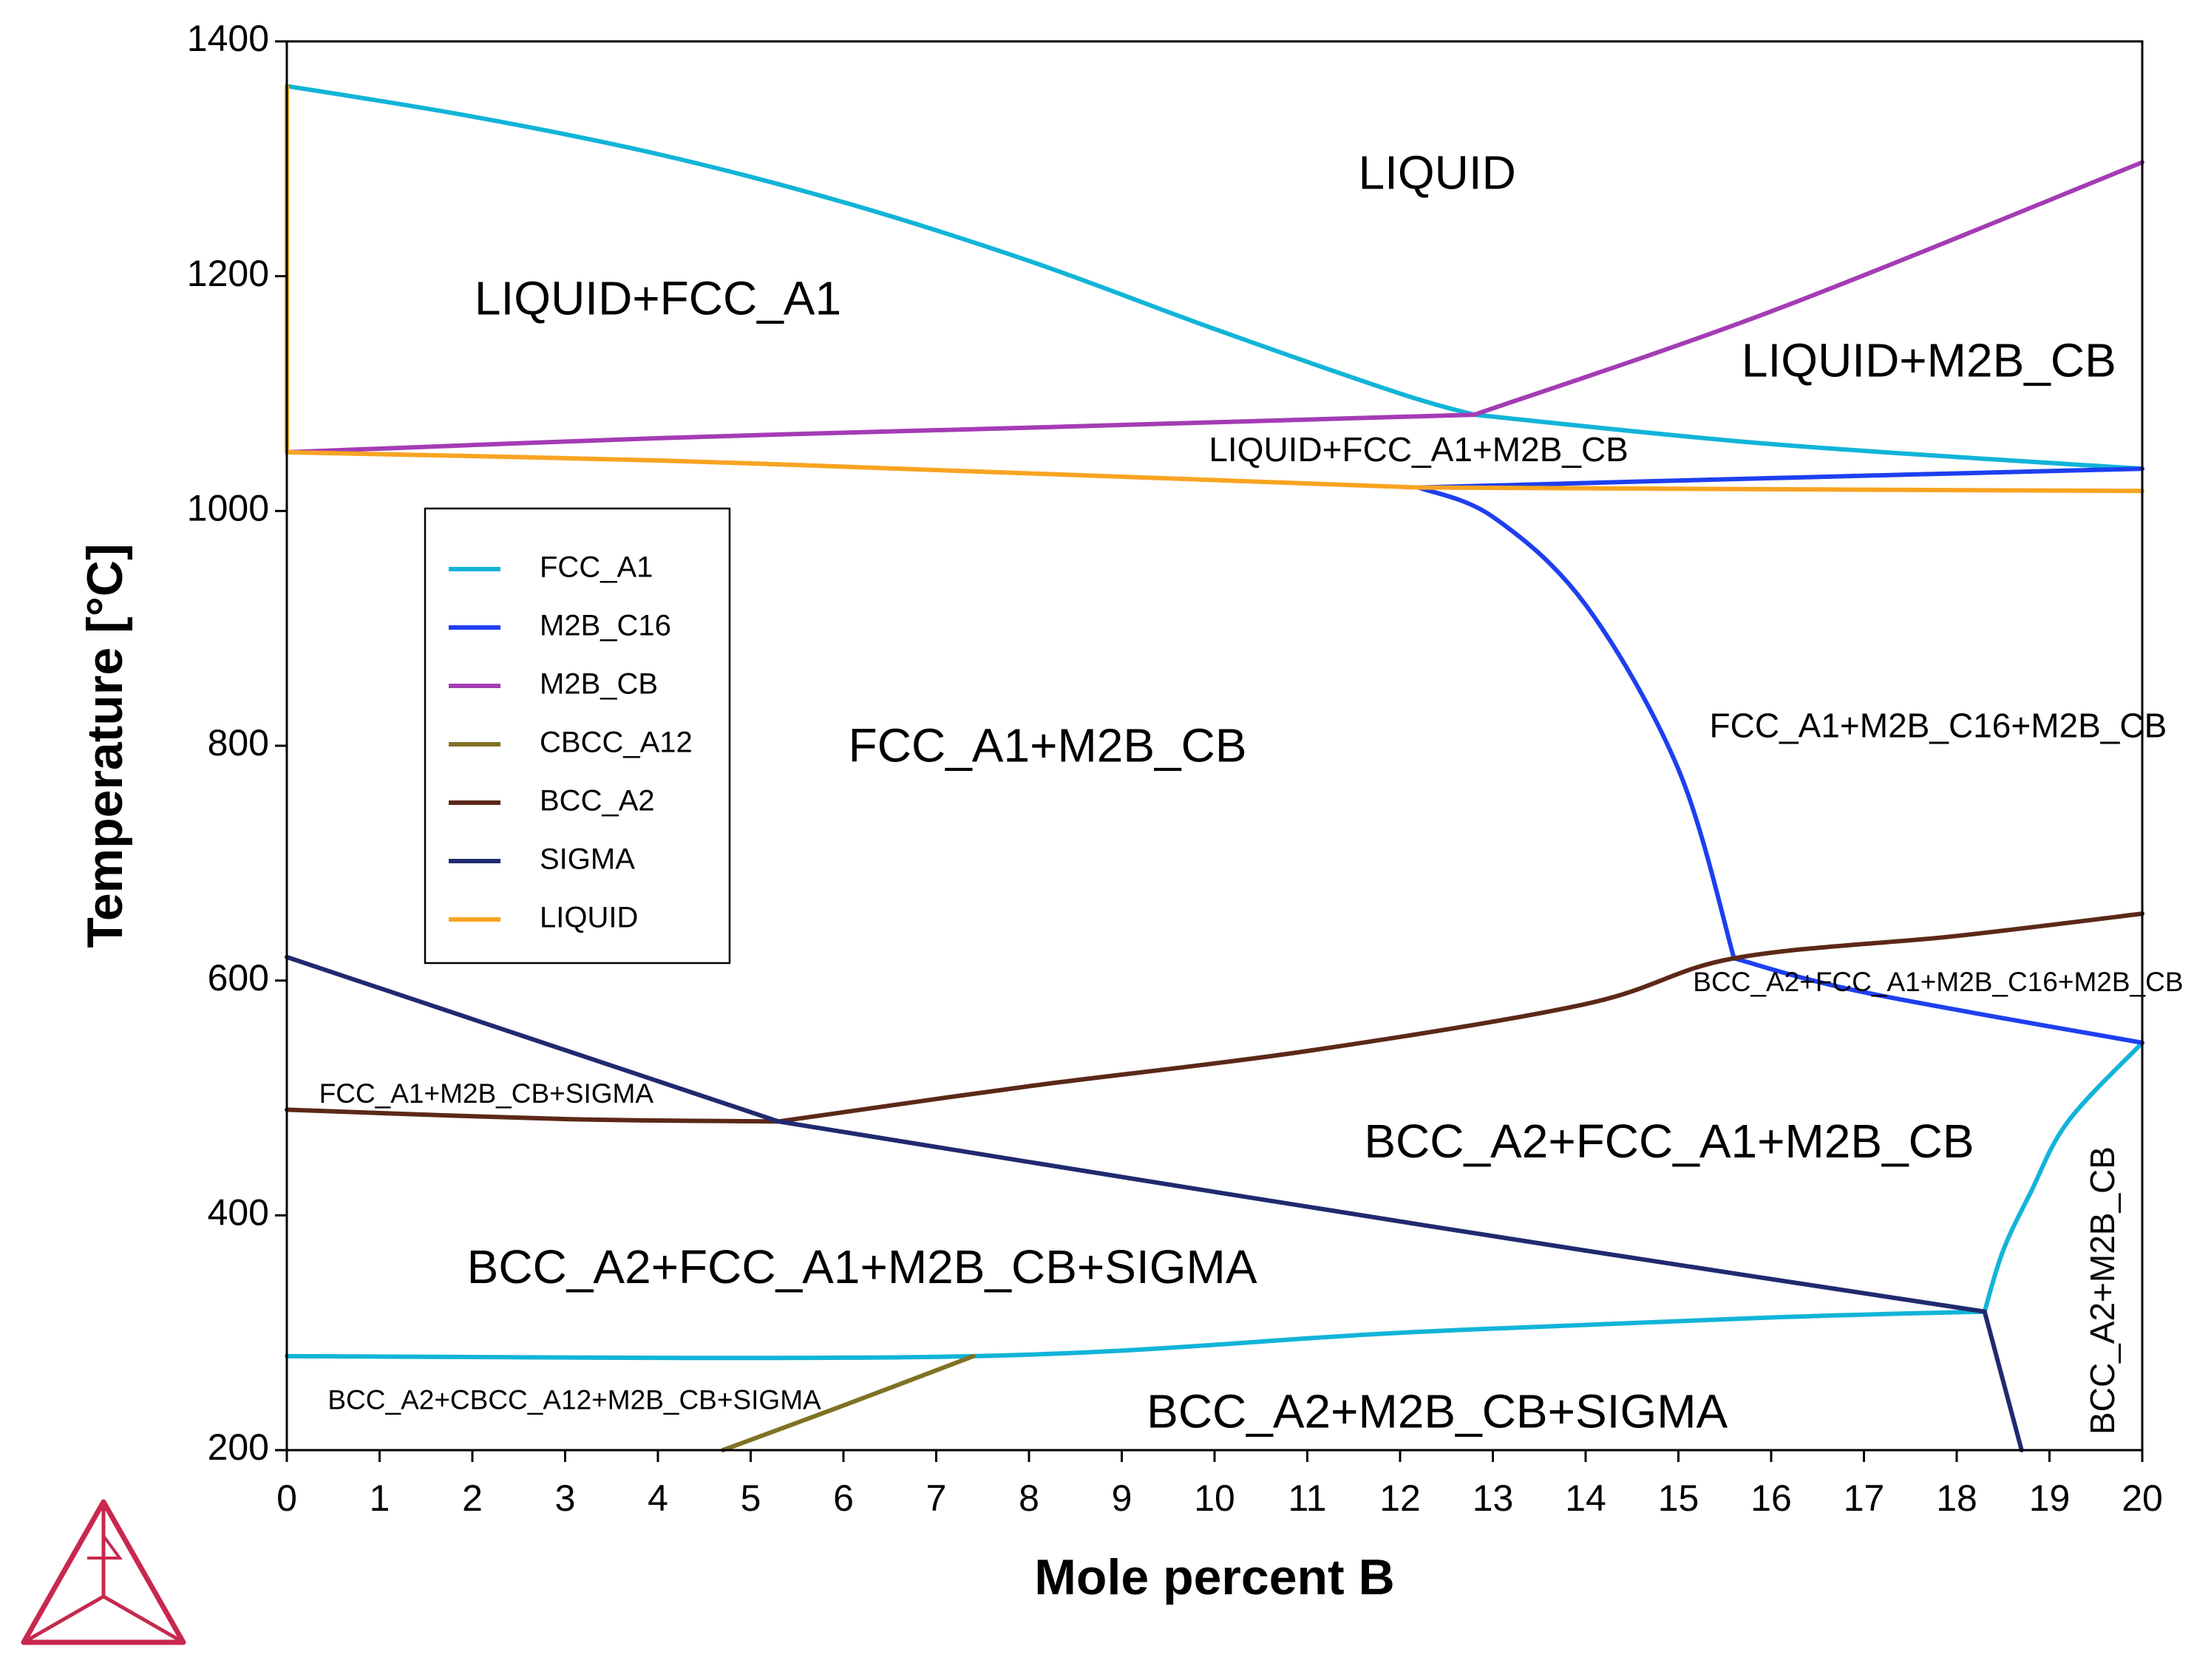 This screenshot has height=1680, width=2194. I want to click on region-label: BCC_A2+FCC_A1+M2B_C16+M2B_CB, so click(1938, 982).